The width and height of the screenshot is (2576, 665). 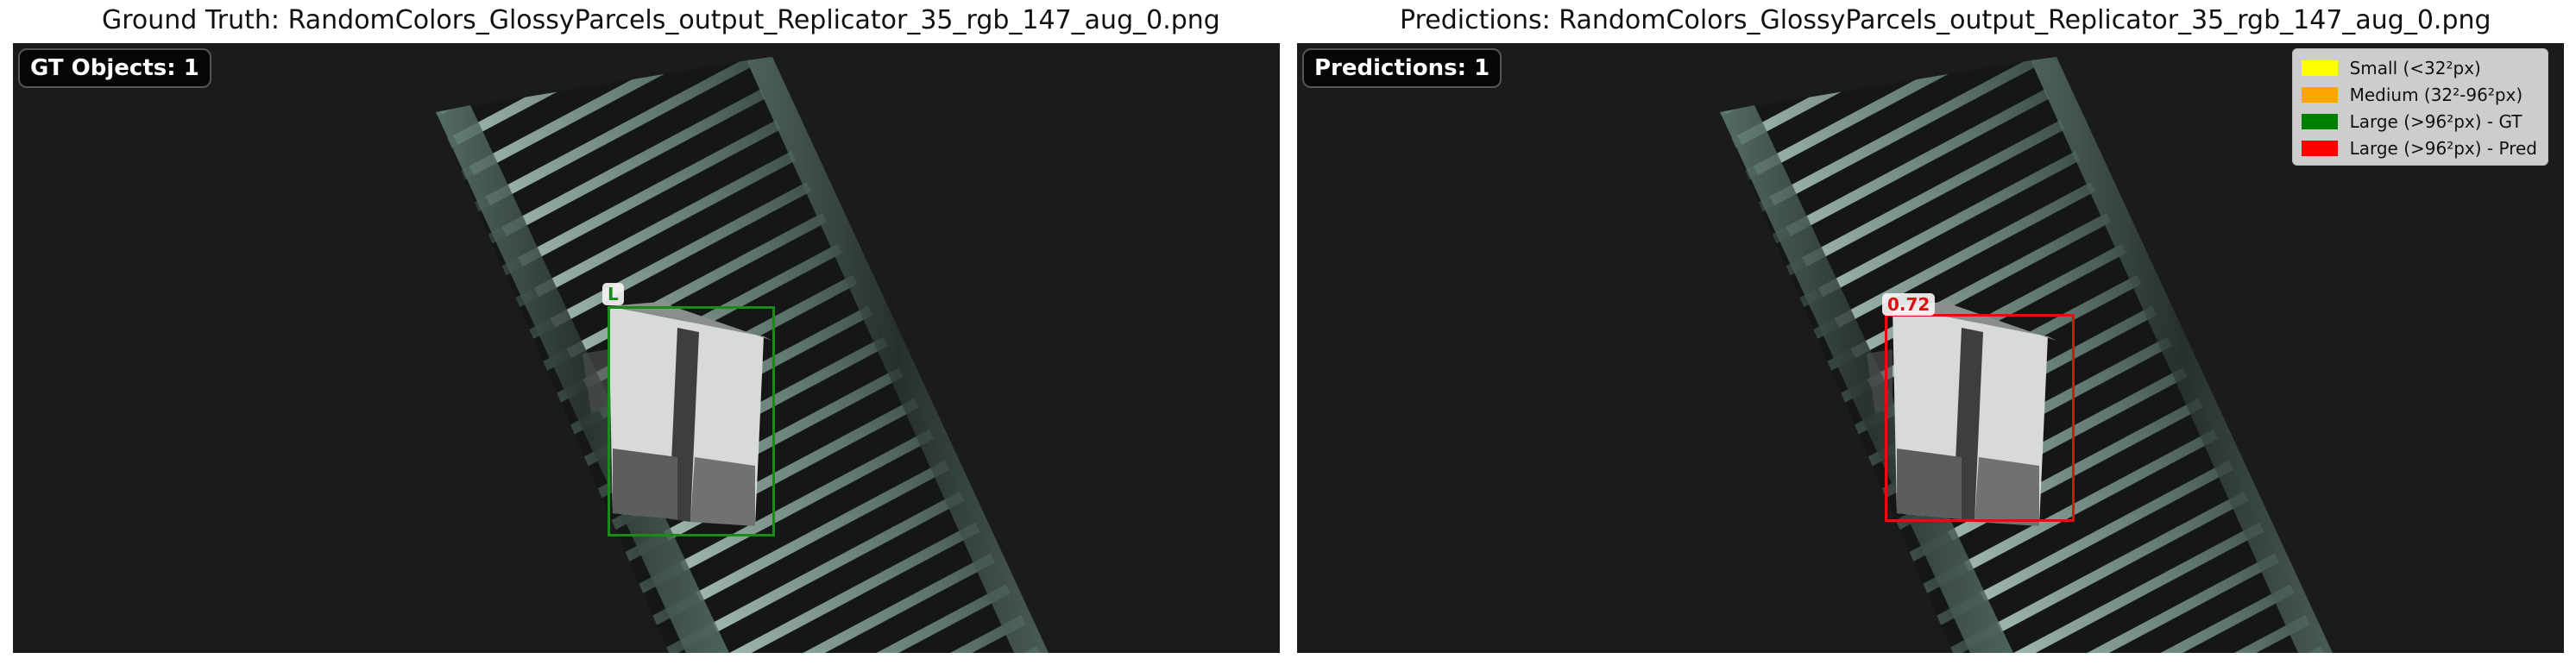 What do you see at coordinates (613, 294) in the screenshot?
I see `gt-box-size-label: L` at bounding box center [613, 294].